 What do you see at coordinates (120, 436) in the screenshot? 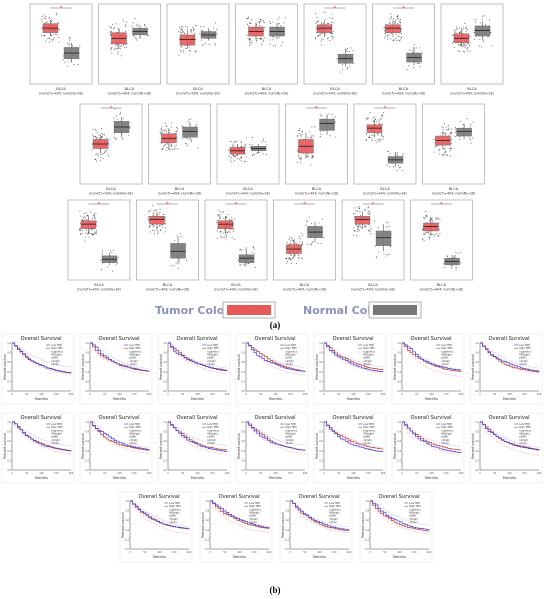
I see `curve-high-tpm` at bounding box center [120, 436].